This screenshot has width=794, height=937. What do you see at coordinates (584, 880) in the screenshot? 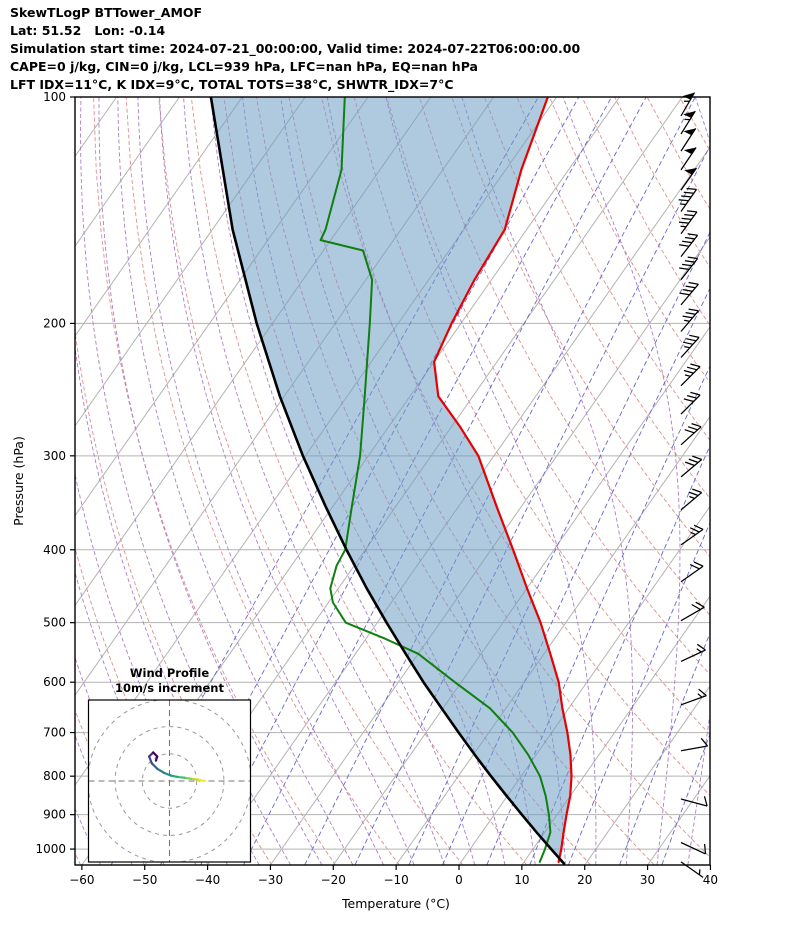
I see `svg-text: 20` at bounding box center [584, 880].